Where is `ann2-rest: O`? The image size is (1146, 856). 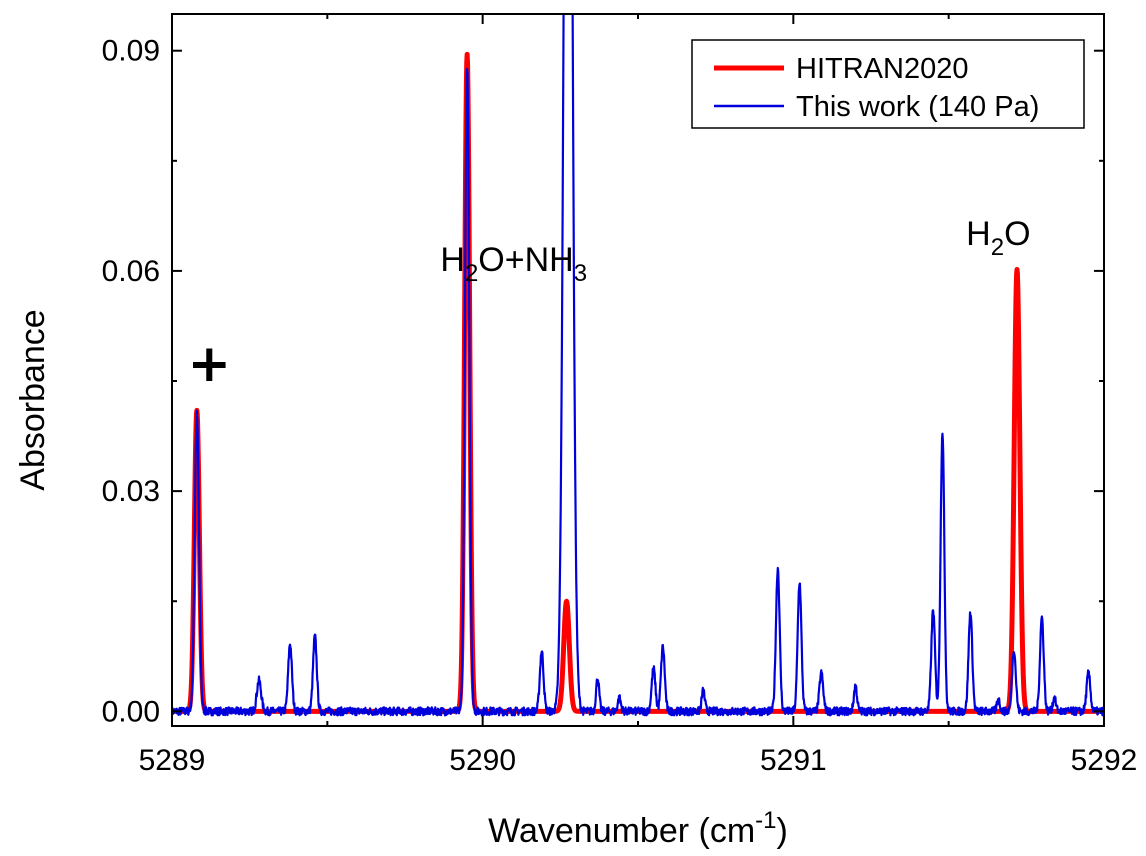 ann2-rest: O is located at coordinates (1017, 234).